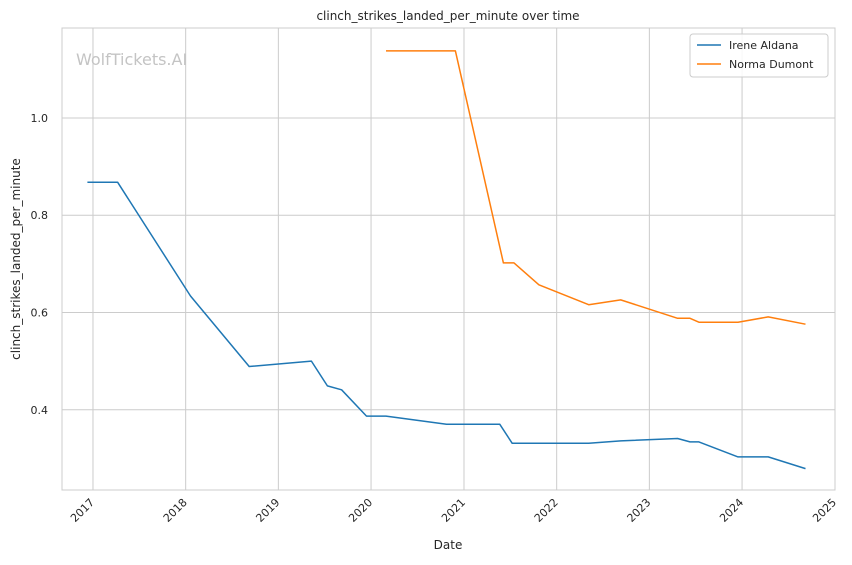  Describe the element at coordinates (16, 259) in the screenshot. I see `y-axis-label: clinch_strikes_landed_per_minute` at that location.